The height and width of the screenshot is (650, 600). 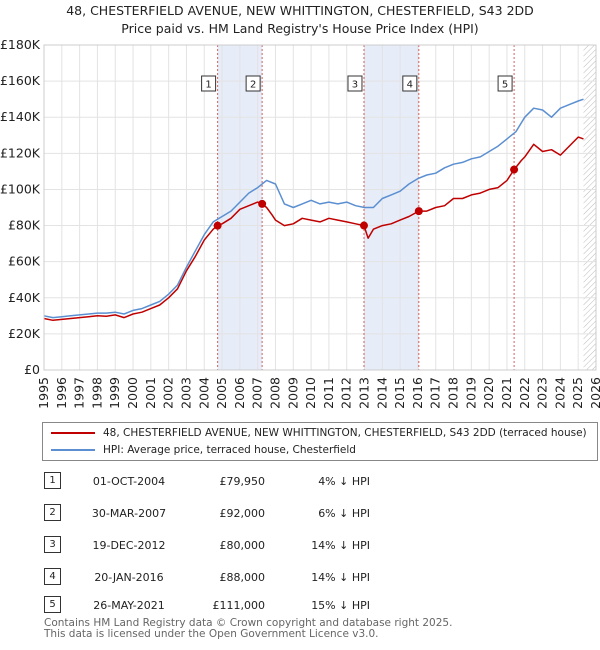 I want to click on x-tick-label: 2023, so click(x=542, y=393).